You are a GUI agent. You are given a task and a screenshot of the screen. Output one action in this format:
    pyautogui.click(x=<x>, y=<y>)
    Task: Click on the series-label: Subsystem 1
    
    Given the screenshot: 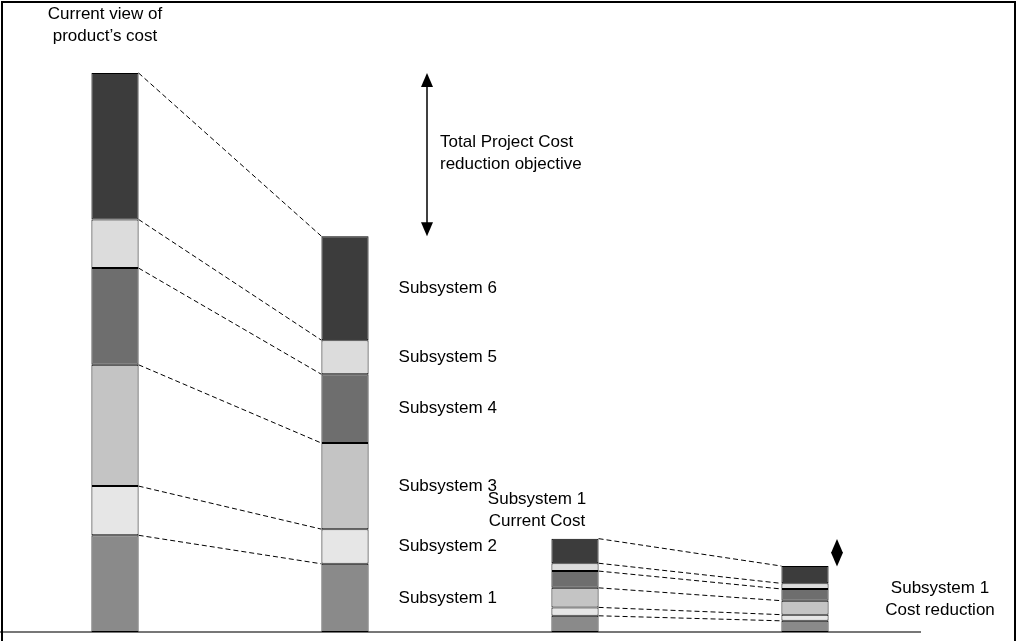 What is the action you would take?
    pyautogui.click(x=447, y=597)
    